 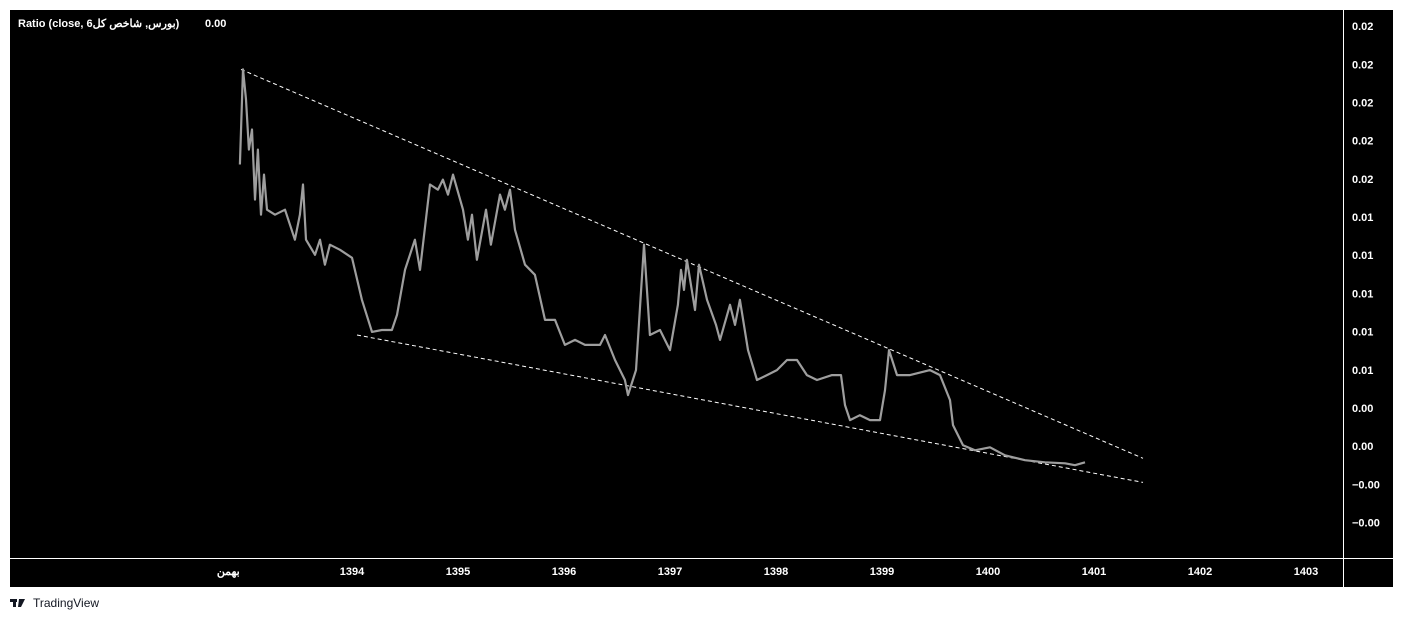 What do you see at coordinates (776, 572) in the screenshot?
I see `x-tick-label: 1398` at bounding box center [776, 572].